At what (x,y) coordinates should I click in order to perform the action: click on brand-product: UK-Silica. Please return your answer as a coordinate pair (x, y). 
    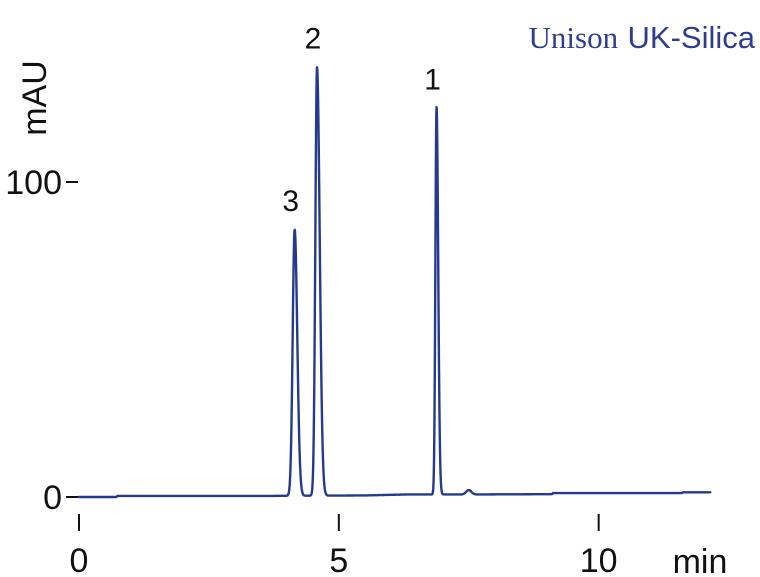
    Looking at the image, I should click on (692, 37).